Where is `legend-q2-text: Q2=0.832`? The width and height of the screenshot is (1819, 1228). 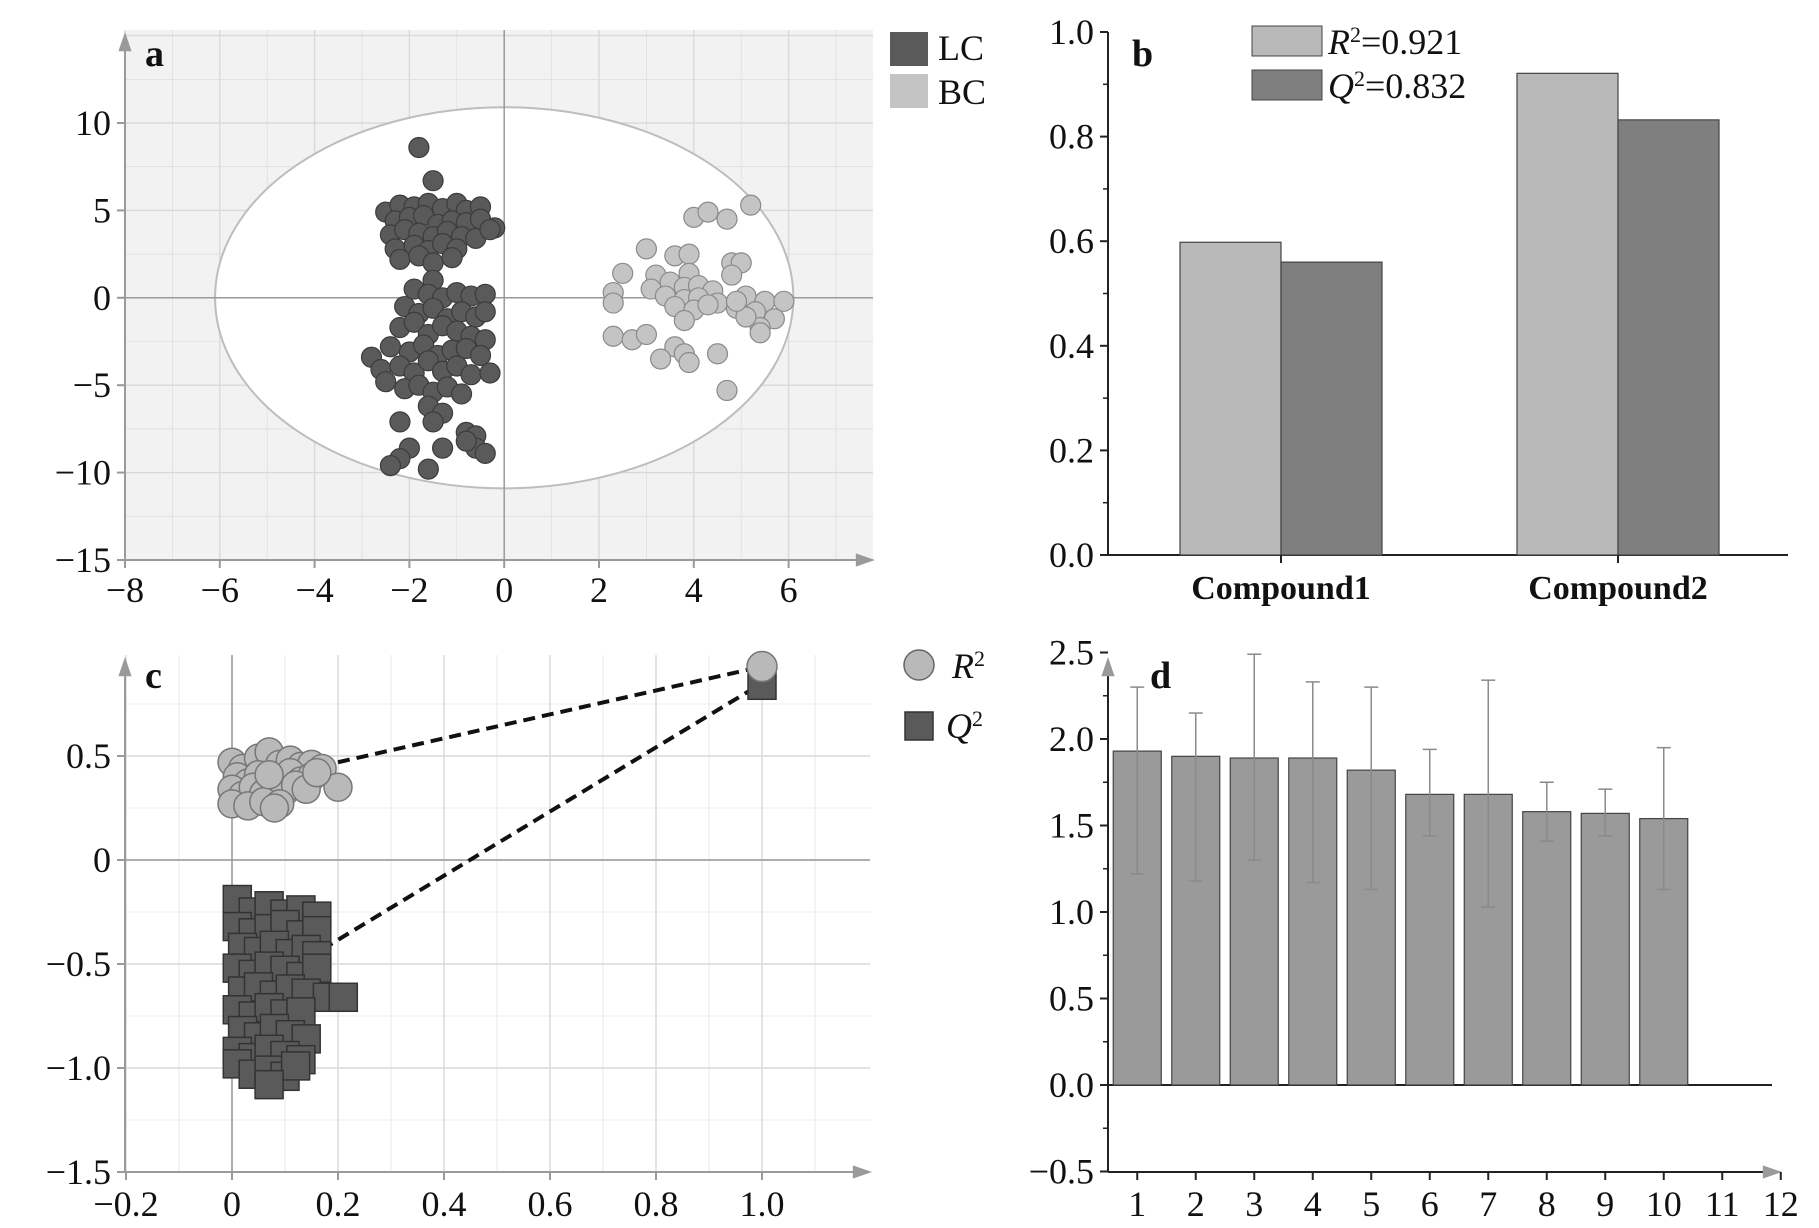
legend-q2-text: Q2=0.832 is located at coordinates (1397, 86).